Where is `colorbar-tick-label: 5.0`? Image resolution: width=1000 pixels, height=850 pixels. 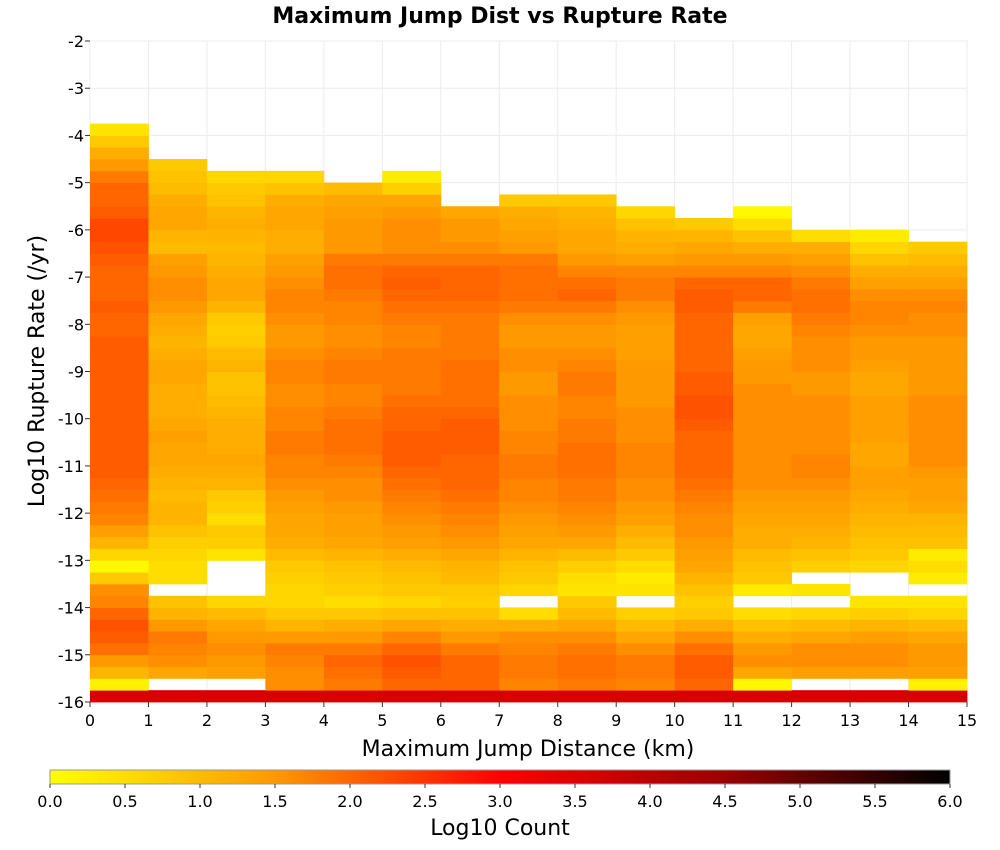
colorbar-tick-label: 5.0 is located at coordinates (799, 801).